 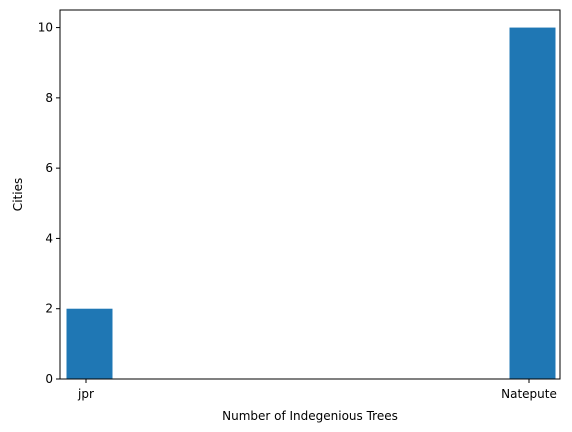 I want to click on y-tick-label: 2, so click(x=49, y=309).